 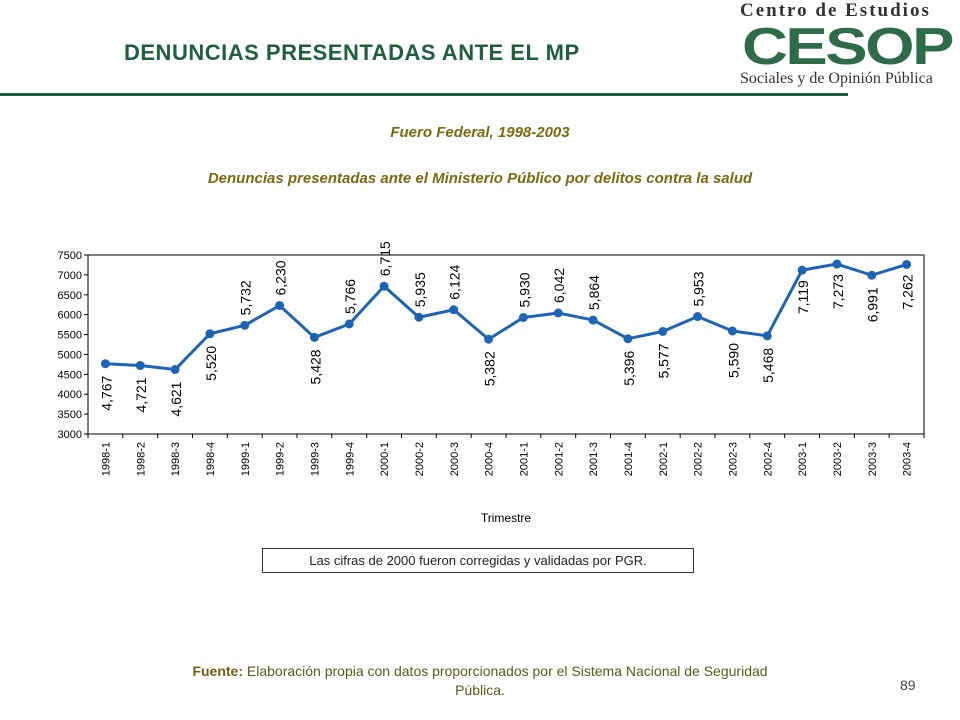 I want to click on data-label: 6,715, so click(x=385, y=258).